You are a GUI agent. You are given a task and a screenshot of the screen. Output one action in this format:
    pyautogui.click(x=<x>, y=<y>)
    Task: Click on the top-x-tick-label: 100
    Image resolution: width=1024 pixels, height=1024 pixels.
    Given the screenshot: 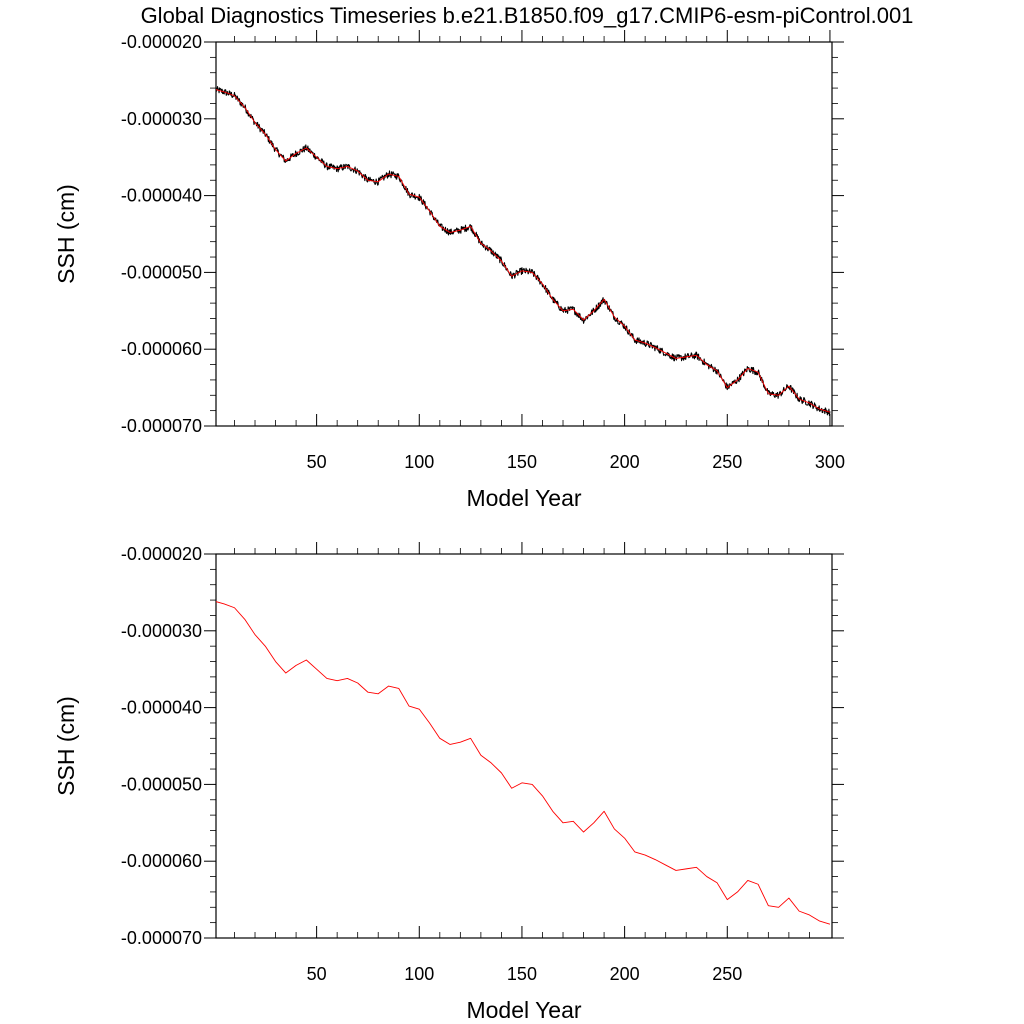 What is the action you would take?
    pyautogui.click(x=419, y=462)
    